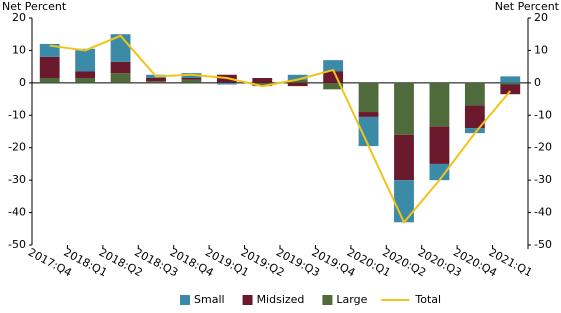 The width and height of the screenshot is (561, 313). I want to click on legend-label: Midsized, so click(281, 299).